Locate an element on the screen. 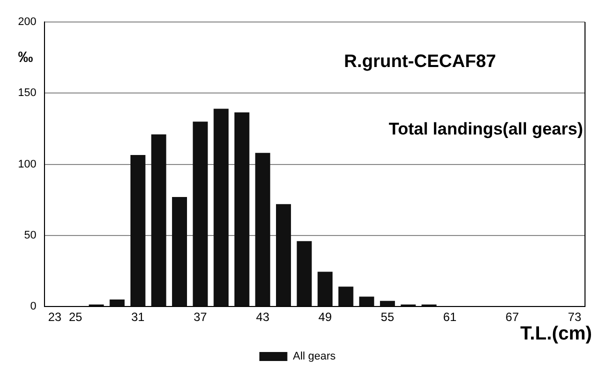  y-tick-label: 100 is located at coordinates (27, 164).